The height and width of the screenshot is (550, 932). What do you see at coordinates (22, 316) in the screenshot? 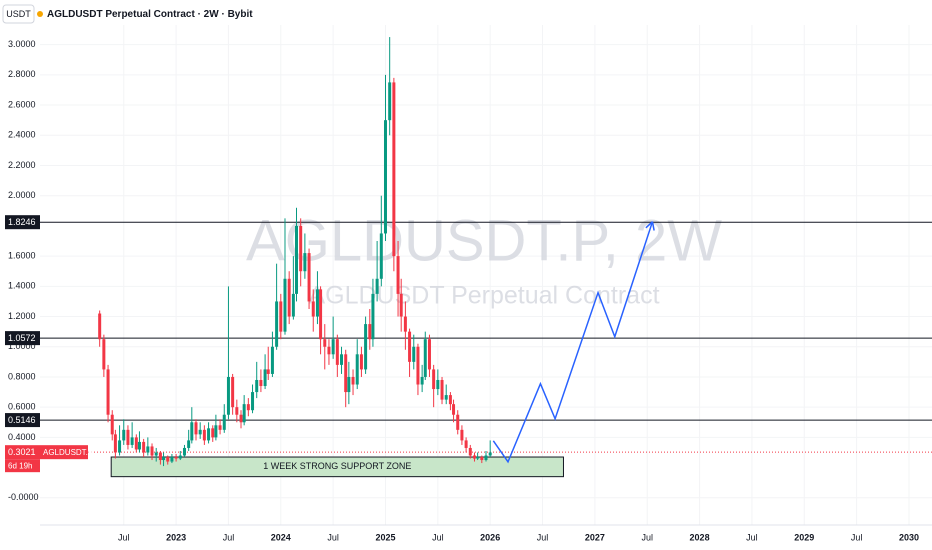
I see `y-tick-label: 1.2000` at bounding box center [22, 316].